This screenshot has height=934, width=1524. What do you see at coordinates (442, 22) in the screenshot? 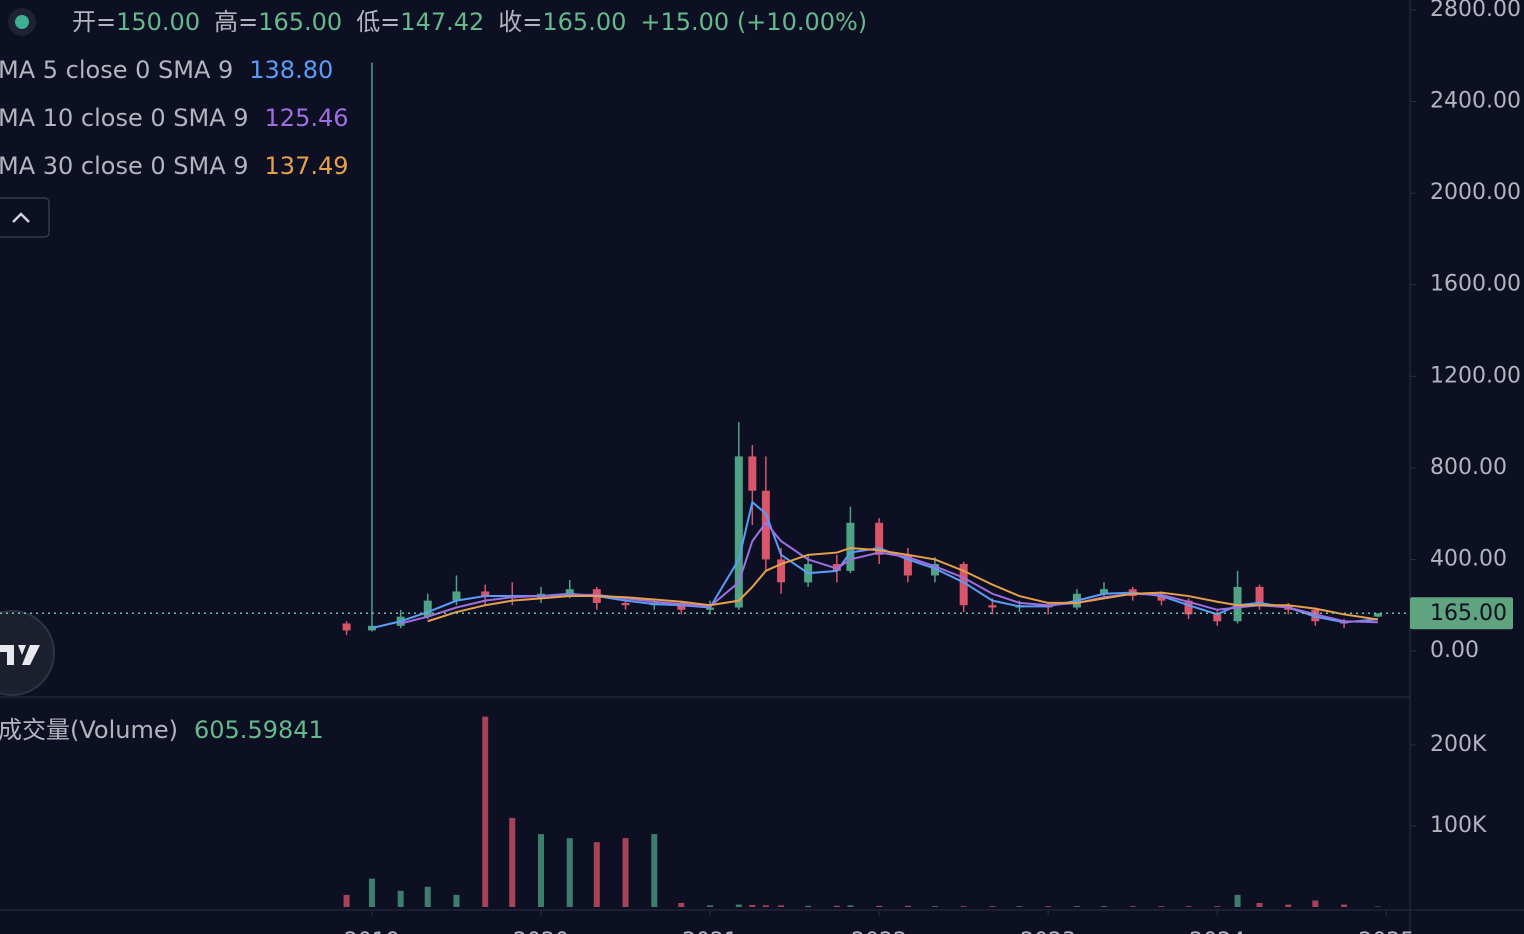
I see `ohlc-value: 147.42` at bounding box center [442, 22].